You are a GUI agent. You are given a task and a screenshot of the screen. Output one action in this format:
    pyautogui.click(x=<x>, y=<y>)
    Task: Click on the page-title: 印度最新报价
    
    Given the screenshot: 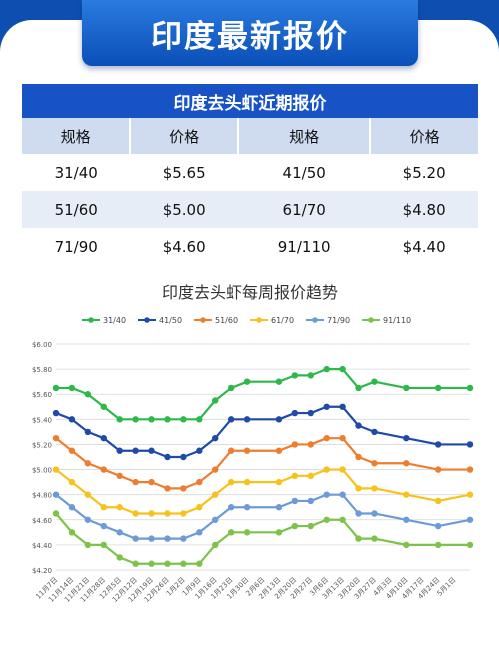 What is the action you would take?
    pyautogui.click(x=250, y=36)
    